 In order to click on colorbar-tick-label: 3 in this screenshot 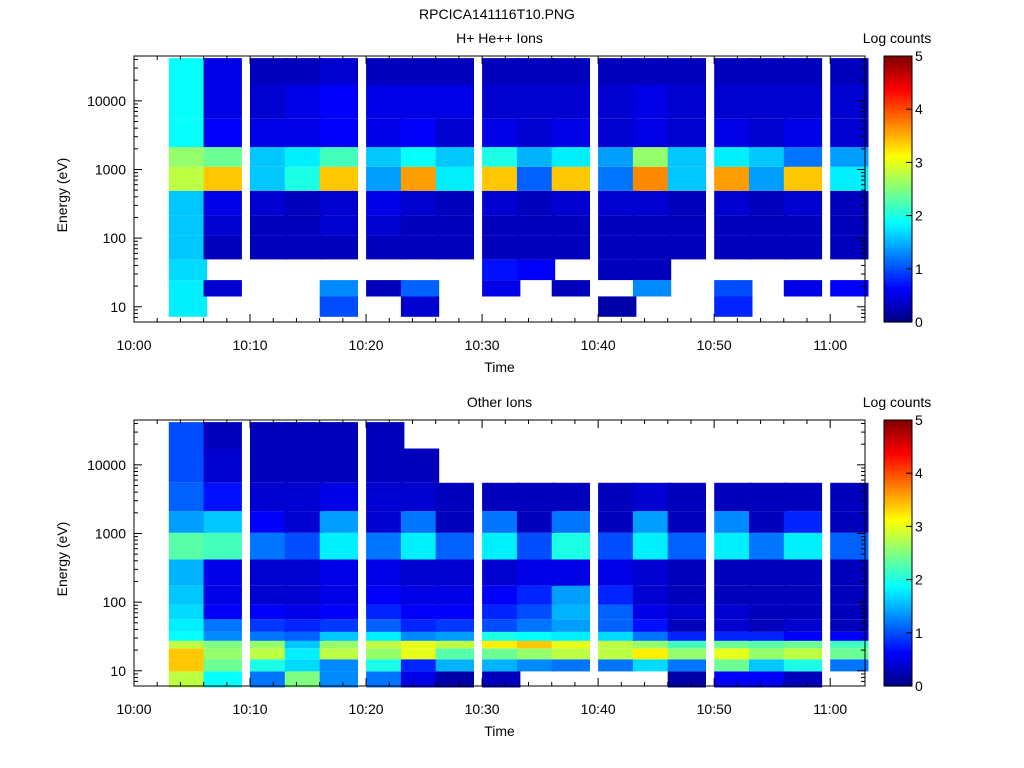, I will do `click(919, 162)`.